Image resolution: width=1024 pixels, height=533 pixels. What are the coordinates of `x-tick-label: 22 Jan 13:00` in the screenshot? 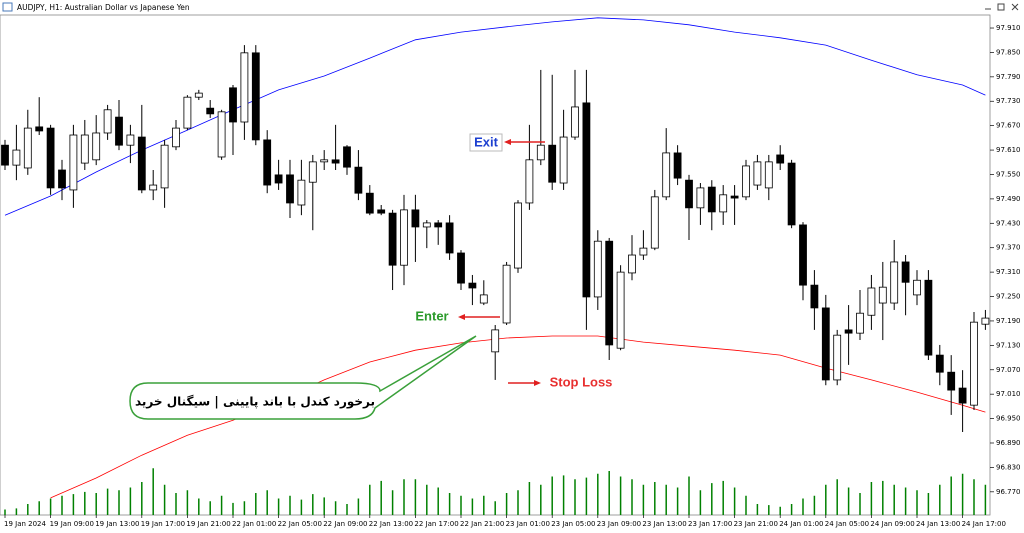 It's located at (391, 524).